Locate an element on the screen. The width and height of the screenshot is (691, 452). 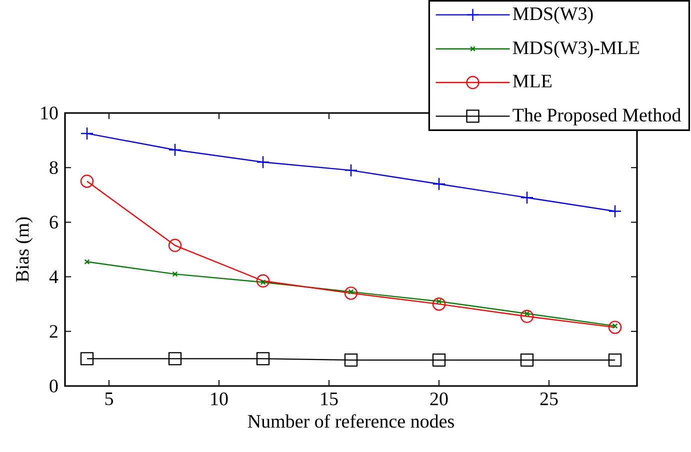
x-tick-label: 25 is located at coordinates (549, 399).